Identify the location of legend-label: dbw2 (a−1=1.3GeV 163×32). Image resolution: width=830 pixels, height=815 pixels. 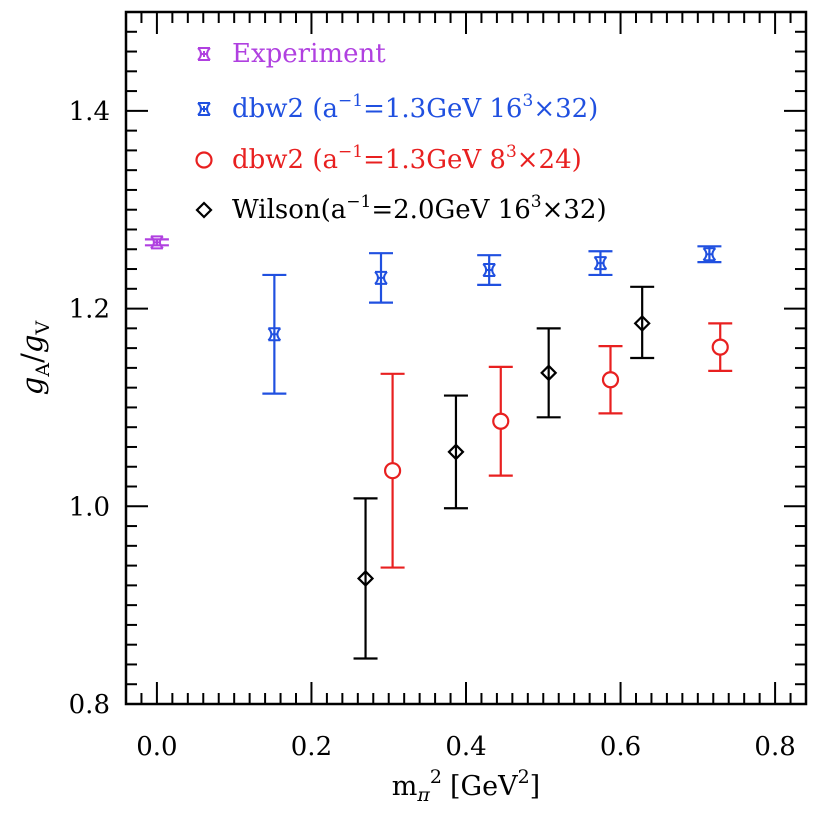
(415, 107).